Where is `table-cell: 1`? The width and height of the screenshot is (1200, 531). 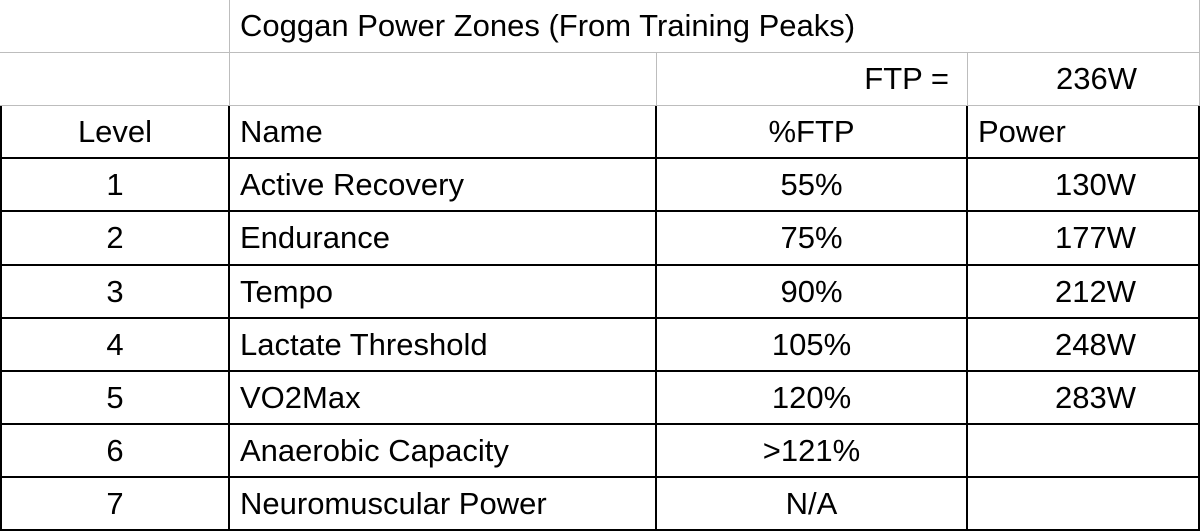 table-cell: 1 is located at coordinates (115, 185).